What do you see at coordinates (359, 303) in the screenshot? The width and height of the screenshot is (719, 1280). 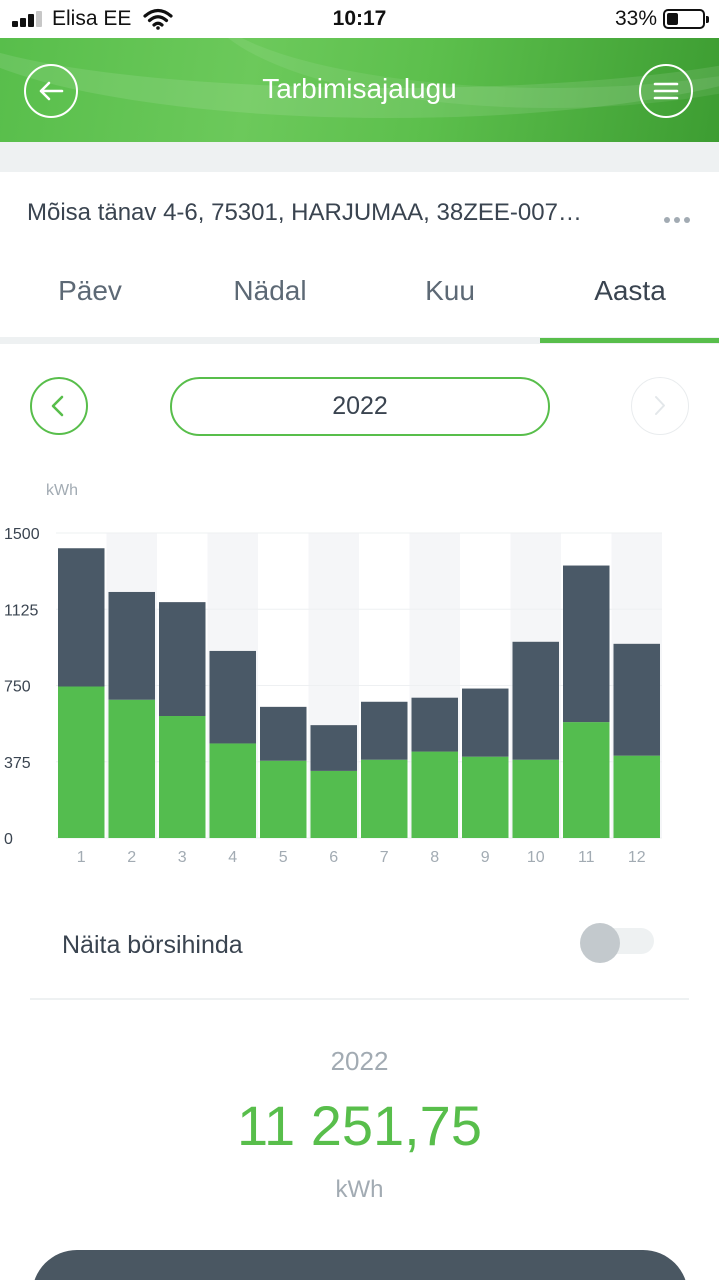 I see `period-tabs: Päev Nädal Kuu Aasta` at bounding box center [359, 303].